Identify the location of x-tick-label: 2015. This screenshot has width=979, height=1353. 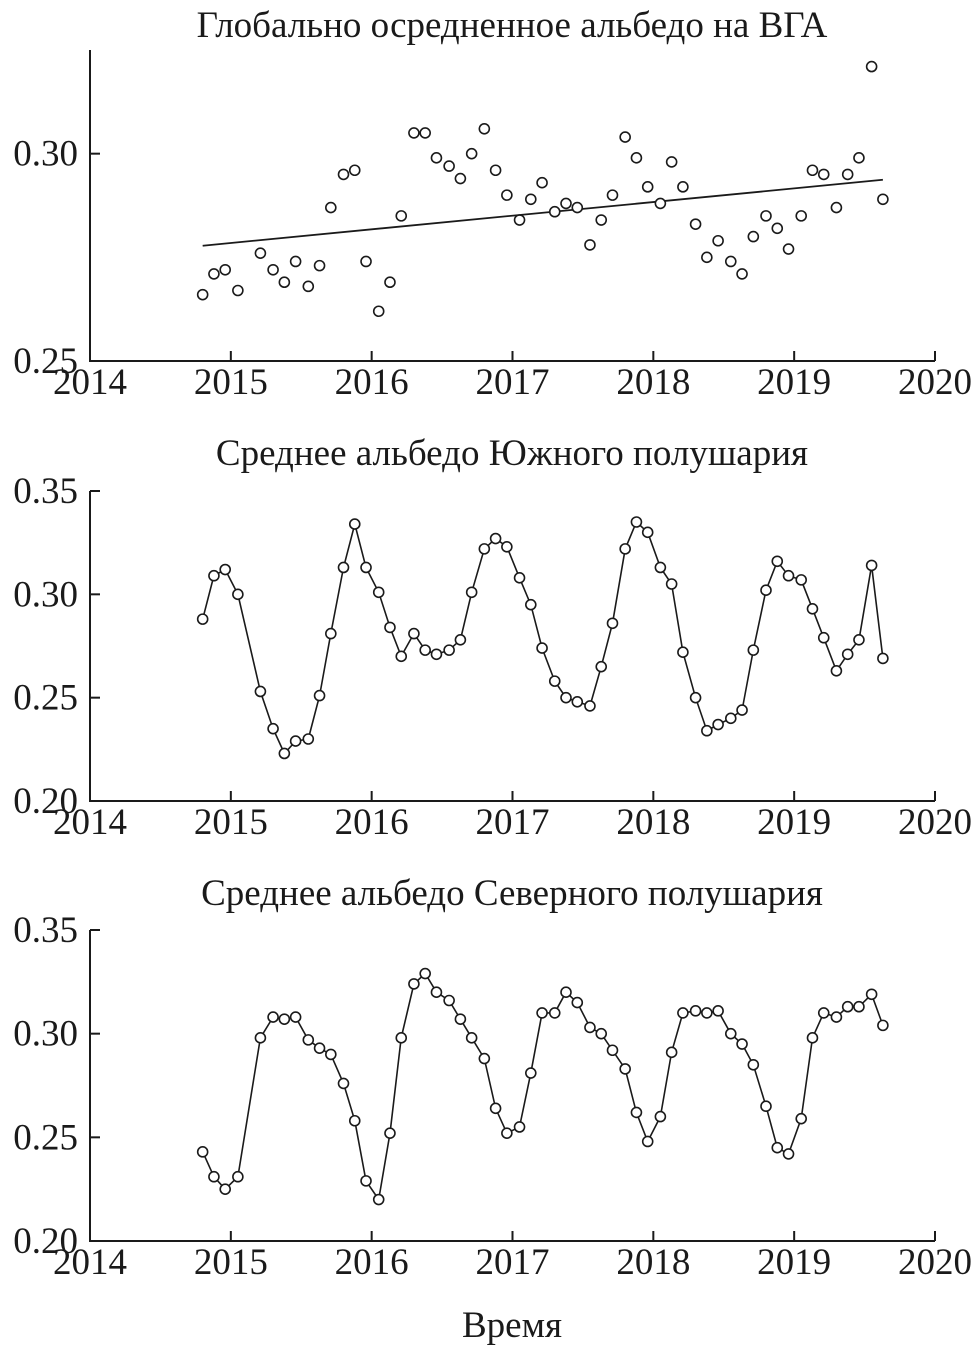
(231, 382).